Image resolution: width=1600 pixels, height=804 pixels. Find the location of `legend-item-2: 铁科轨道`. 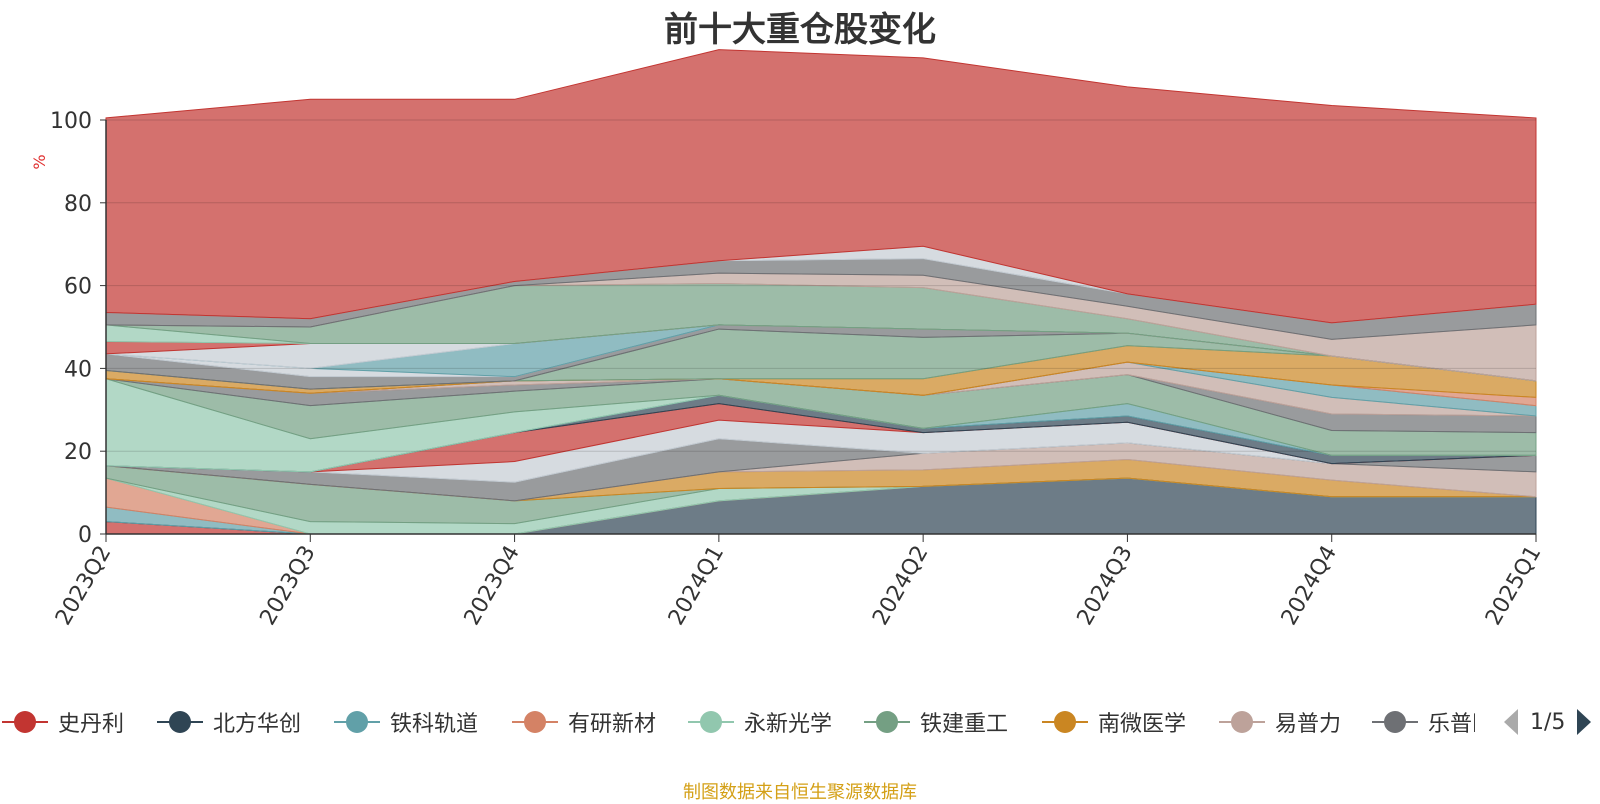

legend-item-2: 铁科轨道 is located at coordinates (405, 722).